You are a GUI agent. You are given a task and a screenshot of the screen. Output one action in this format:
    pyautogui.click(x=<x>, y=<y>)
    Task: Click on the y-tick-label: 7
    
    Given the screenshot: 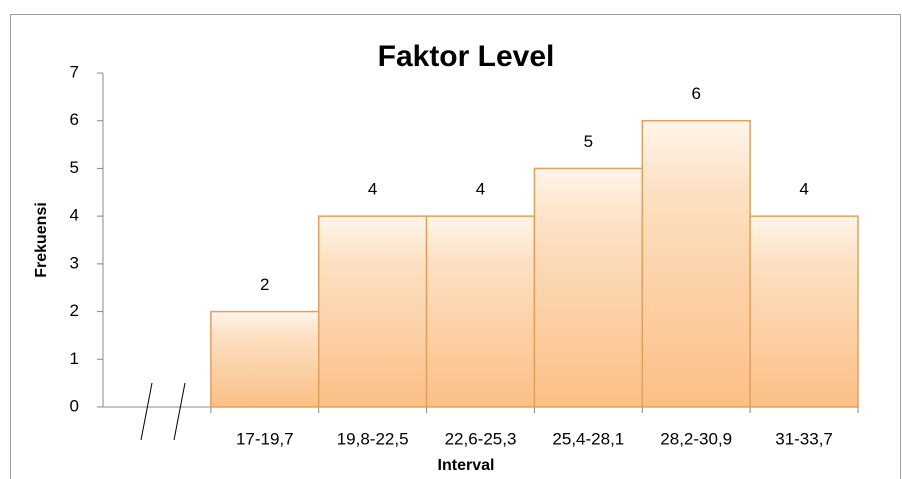 What is the action you would take?
    pyautogui.click(x=74, y=71)
    